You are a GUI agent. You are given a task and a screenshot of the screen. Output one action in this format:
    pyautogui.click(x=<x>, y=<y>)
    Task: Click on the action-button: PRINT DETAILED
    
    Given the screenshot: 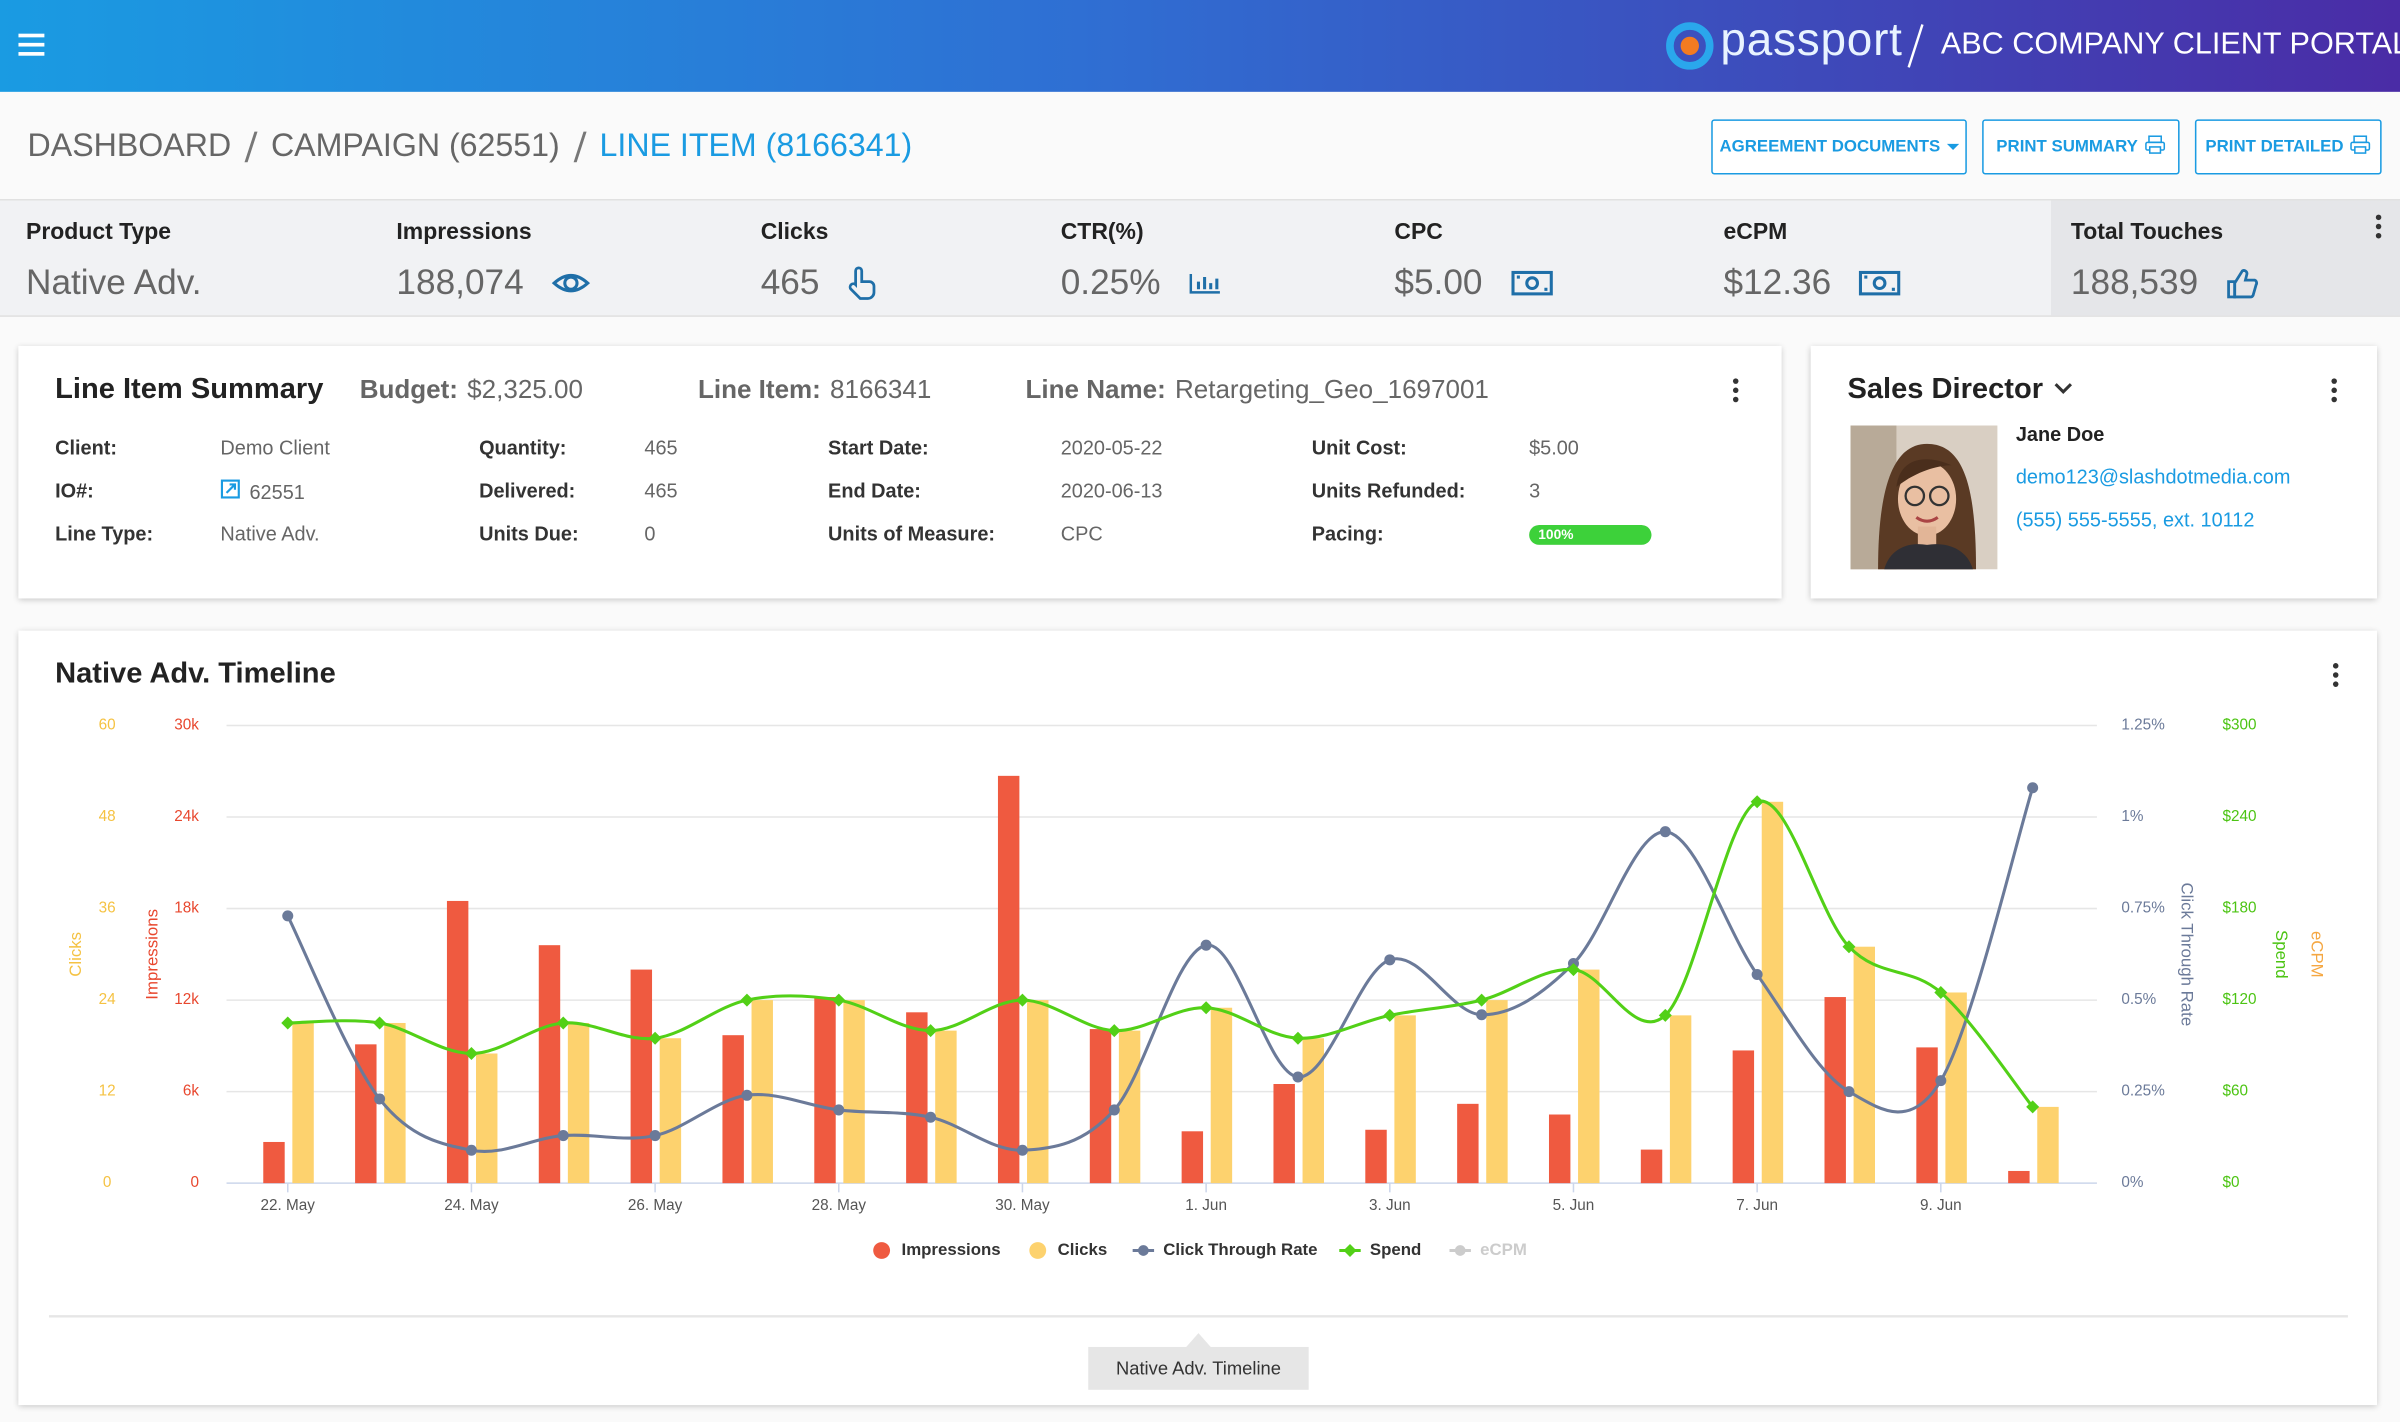 What is the action you would take?
    pyautogui.click(x=2288, y=147)
    